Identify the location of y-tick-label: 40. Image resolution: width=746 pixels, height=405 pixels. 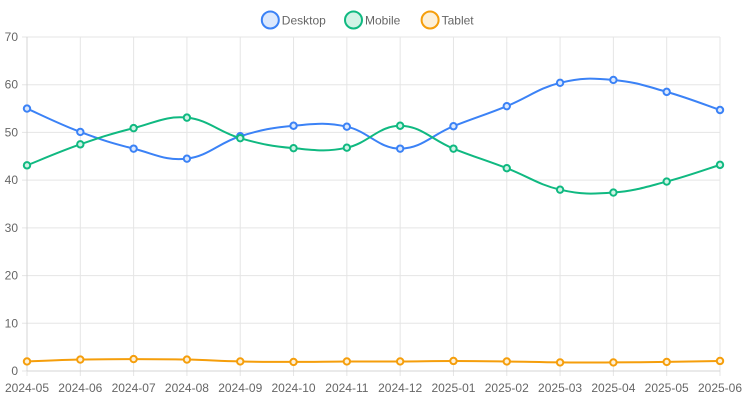
(12, 180).